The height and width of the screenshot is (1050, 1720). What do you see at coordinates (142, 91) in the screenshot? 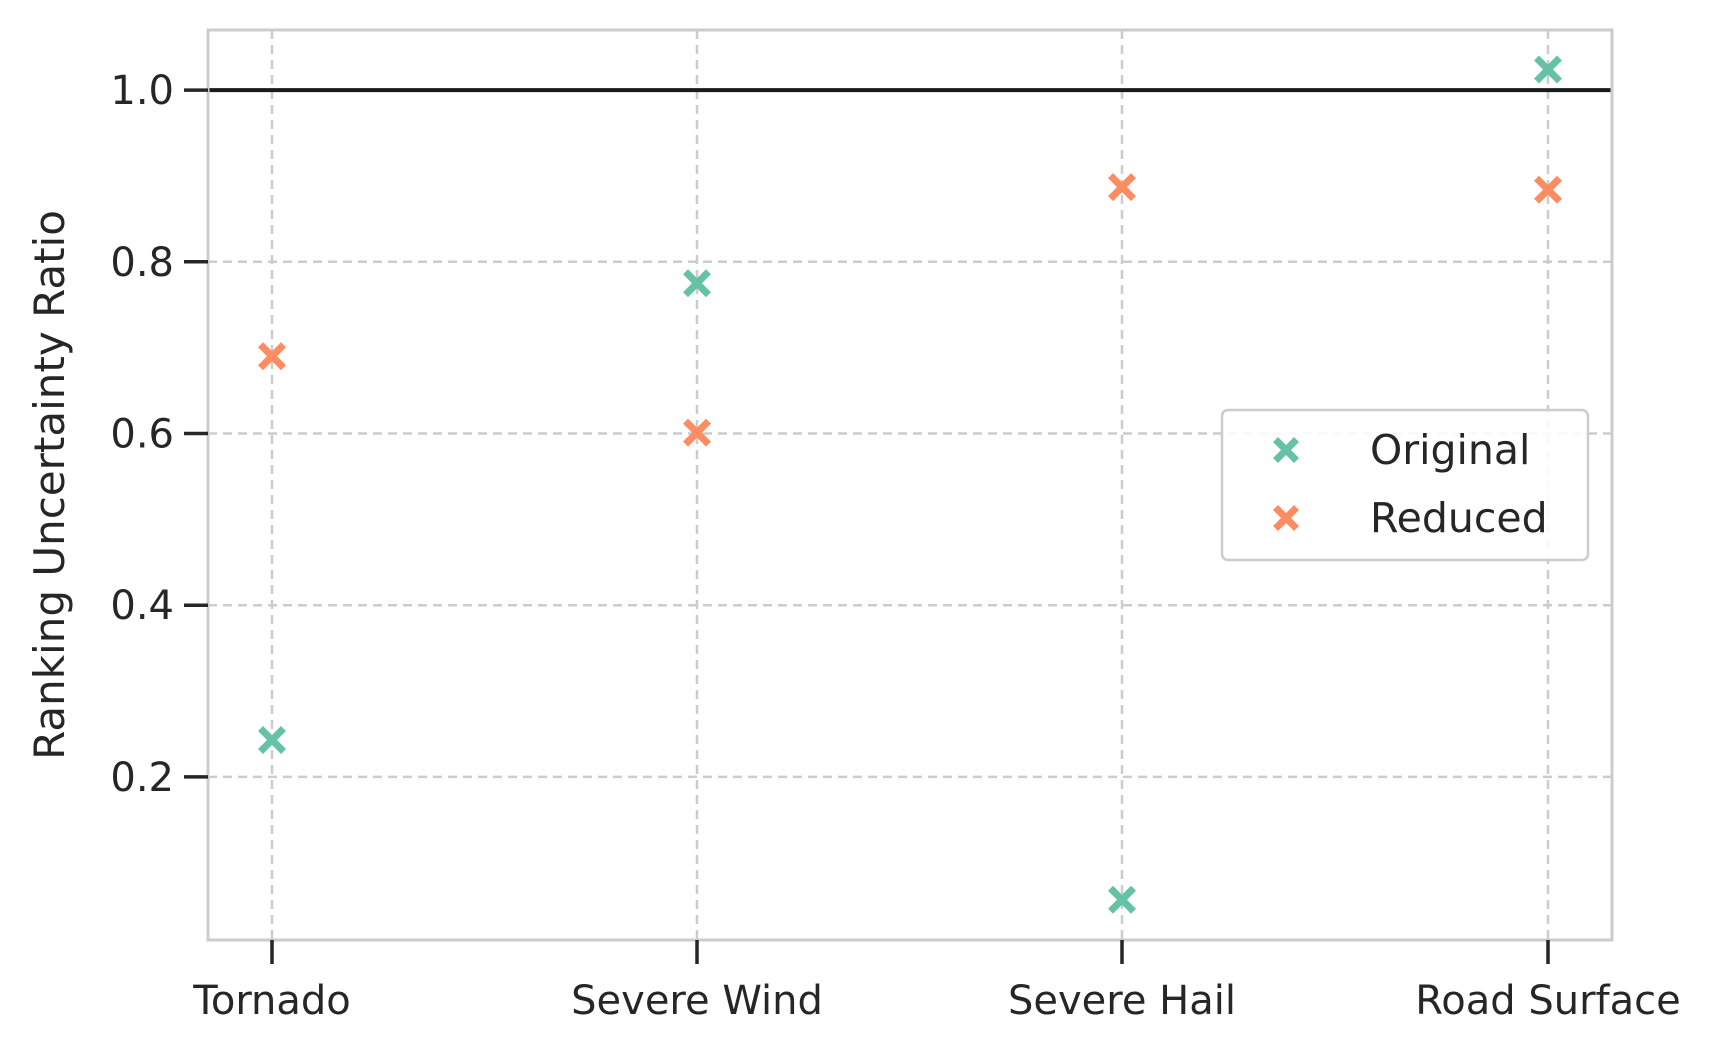
I see `y-tick-label: 1.0` at bounding box center [142, 91].